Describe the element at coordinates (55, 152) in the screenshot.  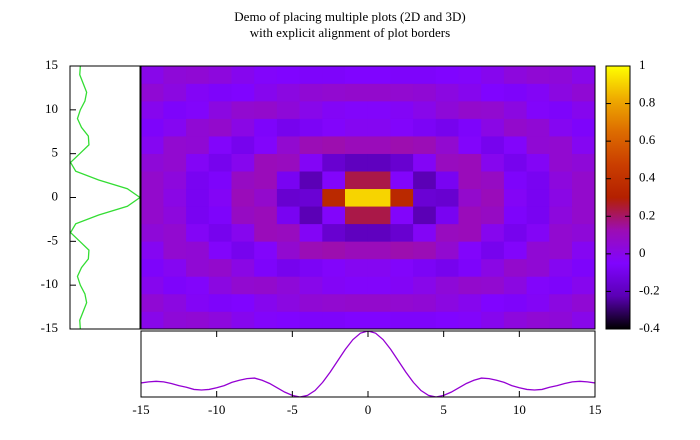
I see `y-tick-label: 5` at that location.